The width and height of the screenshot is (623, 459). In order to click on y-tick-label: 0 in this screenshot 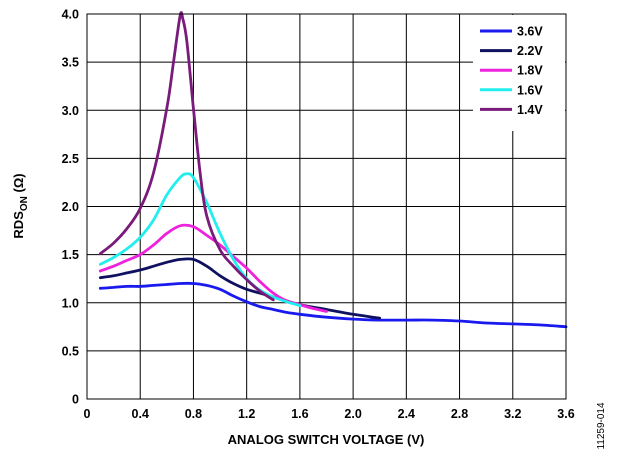, I will do `click(75, 400)`.